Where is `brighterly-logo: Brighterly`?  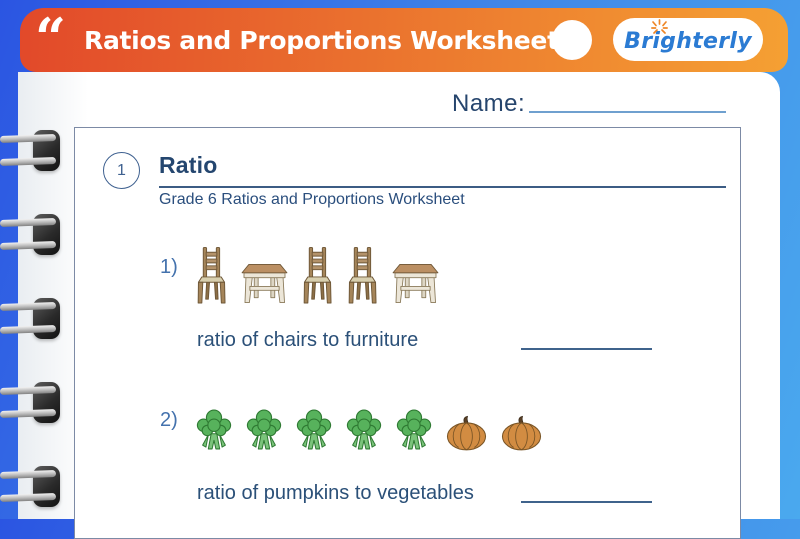 brighterly-logo: Brighterly is located at coordinates (688, 39).